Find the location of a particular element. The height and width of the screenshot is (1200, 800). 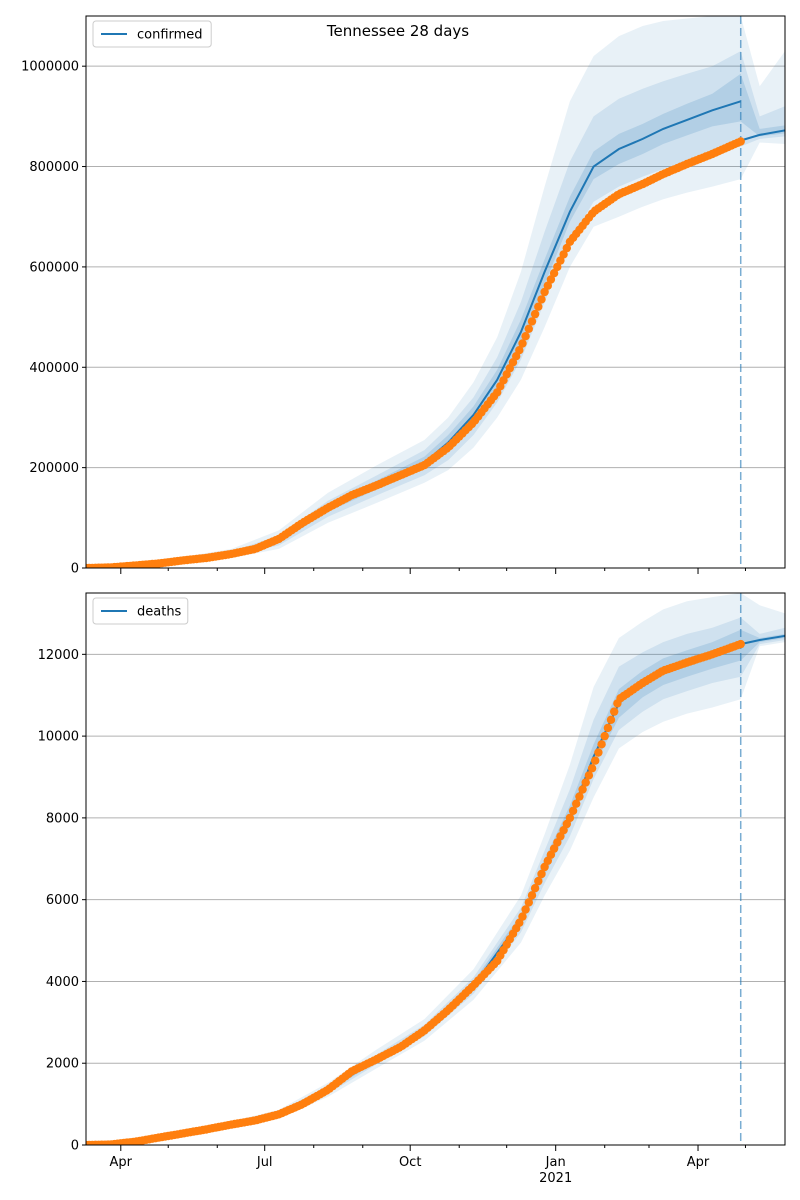

x-tick-label: Jul is located at coordinates (264, 1162).